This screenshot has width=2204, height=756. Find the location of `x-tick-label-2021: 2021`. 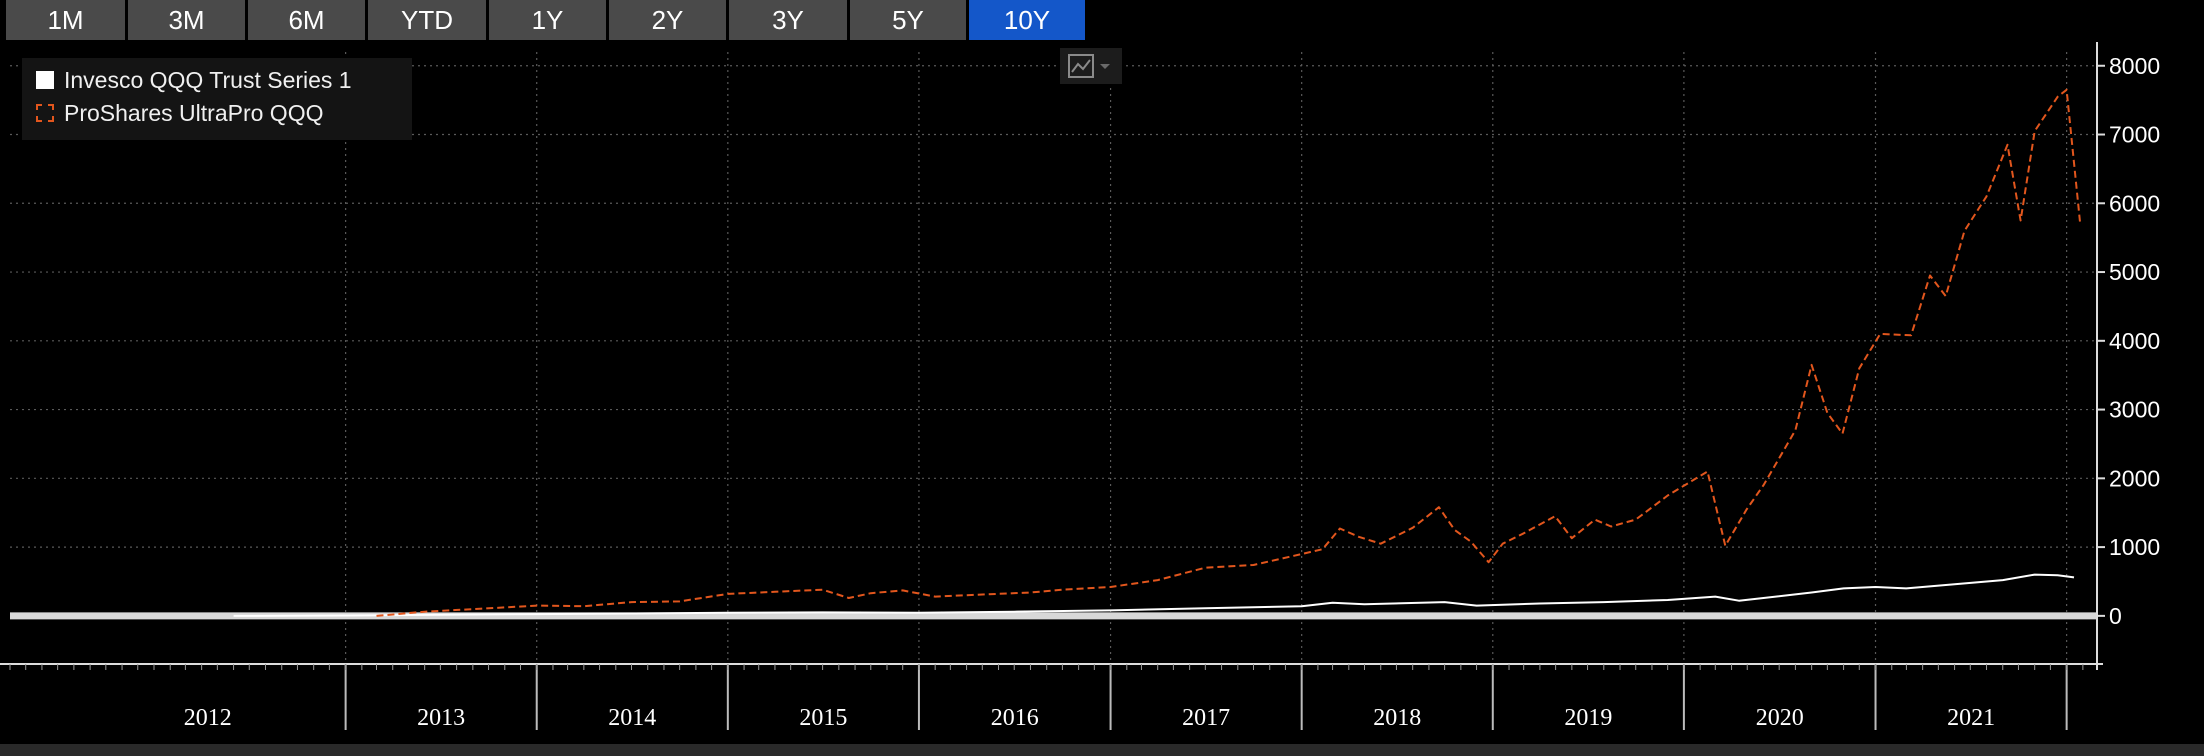

x-tick-label-2021: 2021 is located at coordinates (1971, 718).